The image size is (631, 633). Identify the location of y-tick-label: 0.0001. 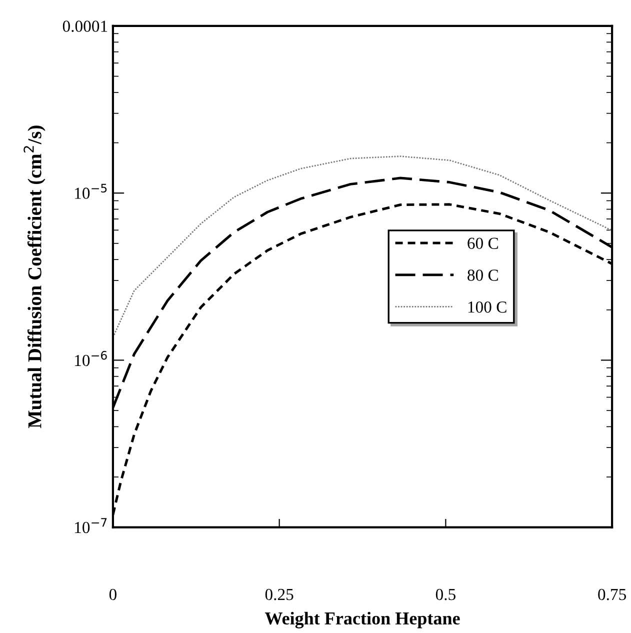
(85, 26).